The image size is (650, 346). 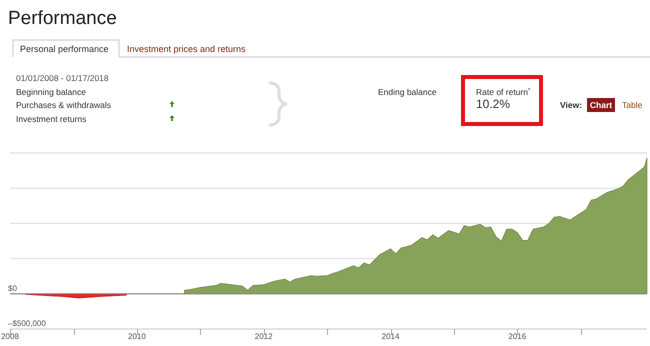 I want to click on y-tick-label: –$500,000, so click(x=27, y=323).